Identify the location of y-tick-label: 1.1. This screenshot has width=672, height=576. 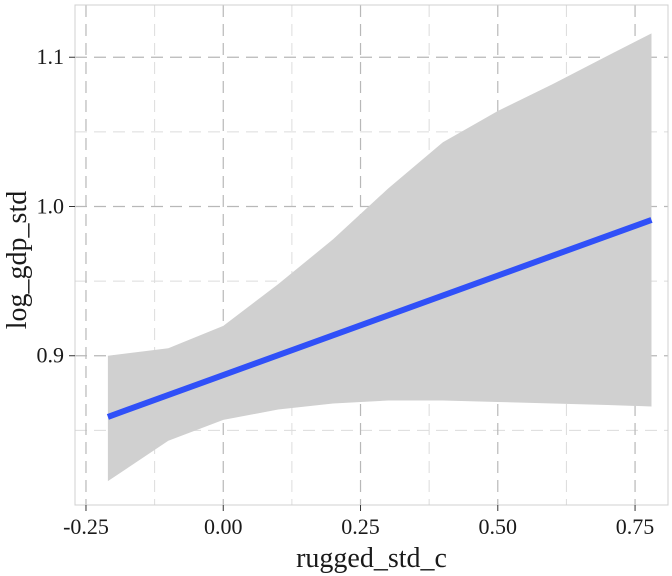
(51, 56).